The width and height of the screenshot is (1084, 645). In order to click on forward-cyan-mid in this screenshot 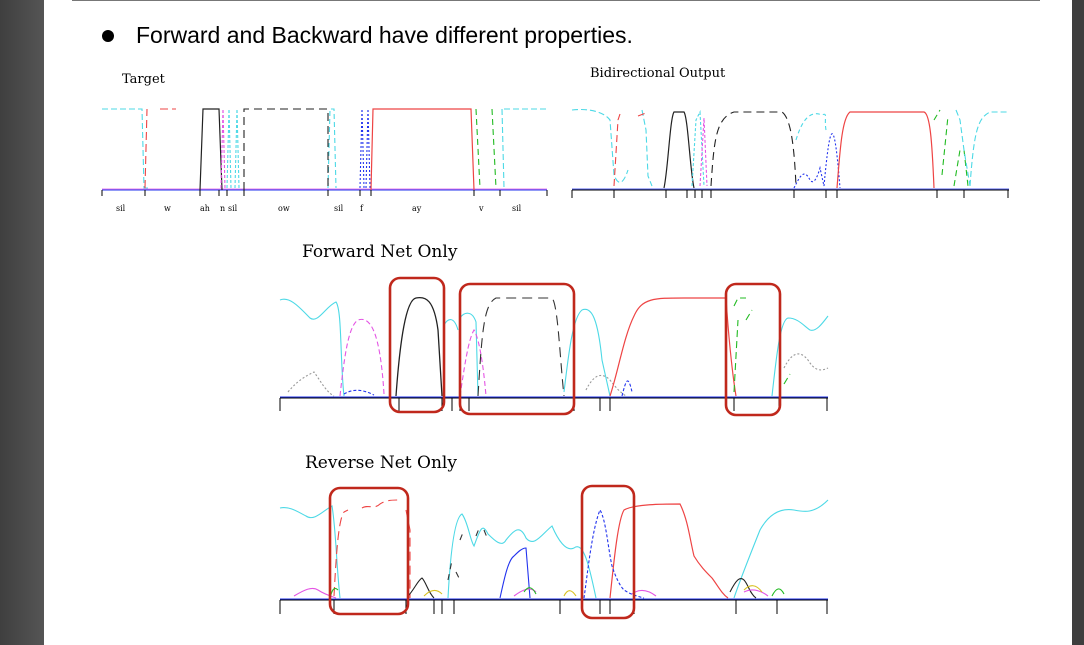, I will do `click(696, 352)`.